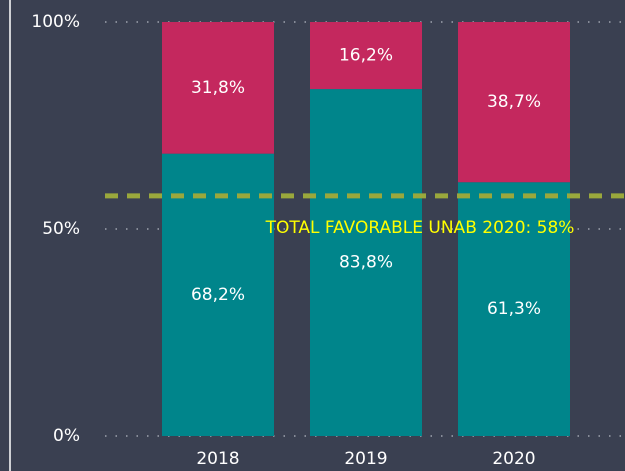  I want to click on data-label: 83,8%, so click(366, 263).